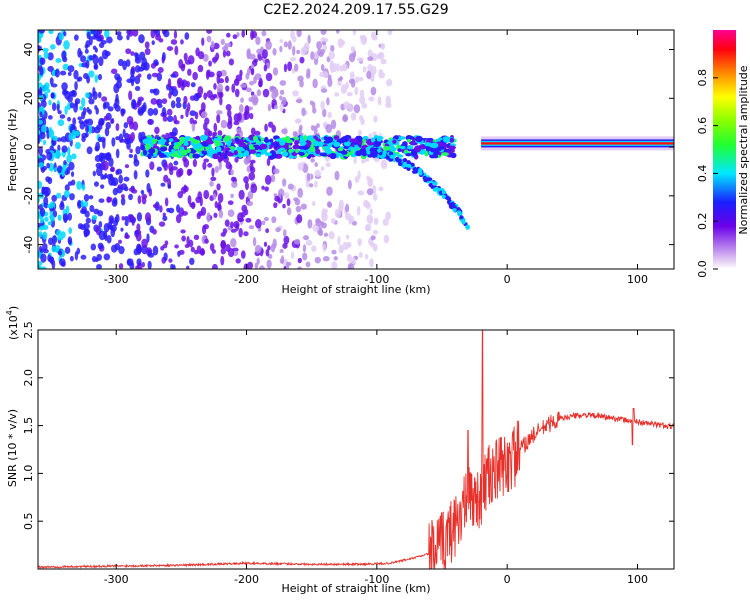 The width and height of the screenshot is (750, 600). Describe the element at coordinates (355, 289) in the screenshot. I see `spectrogram-xlabel: Height of straight line (km)` at that location.